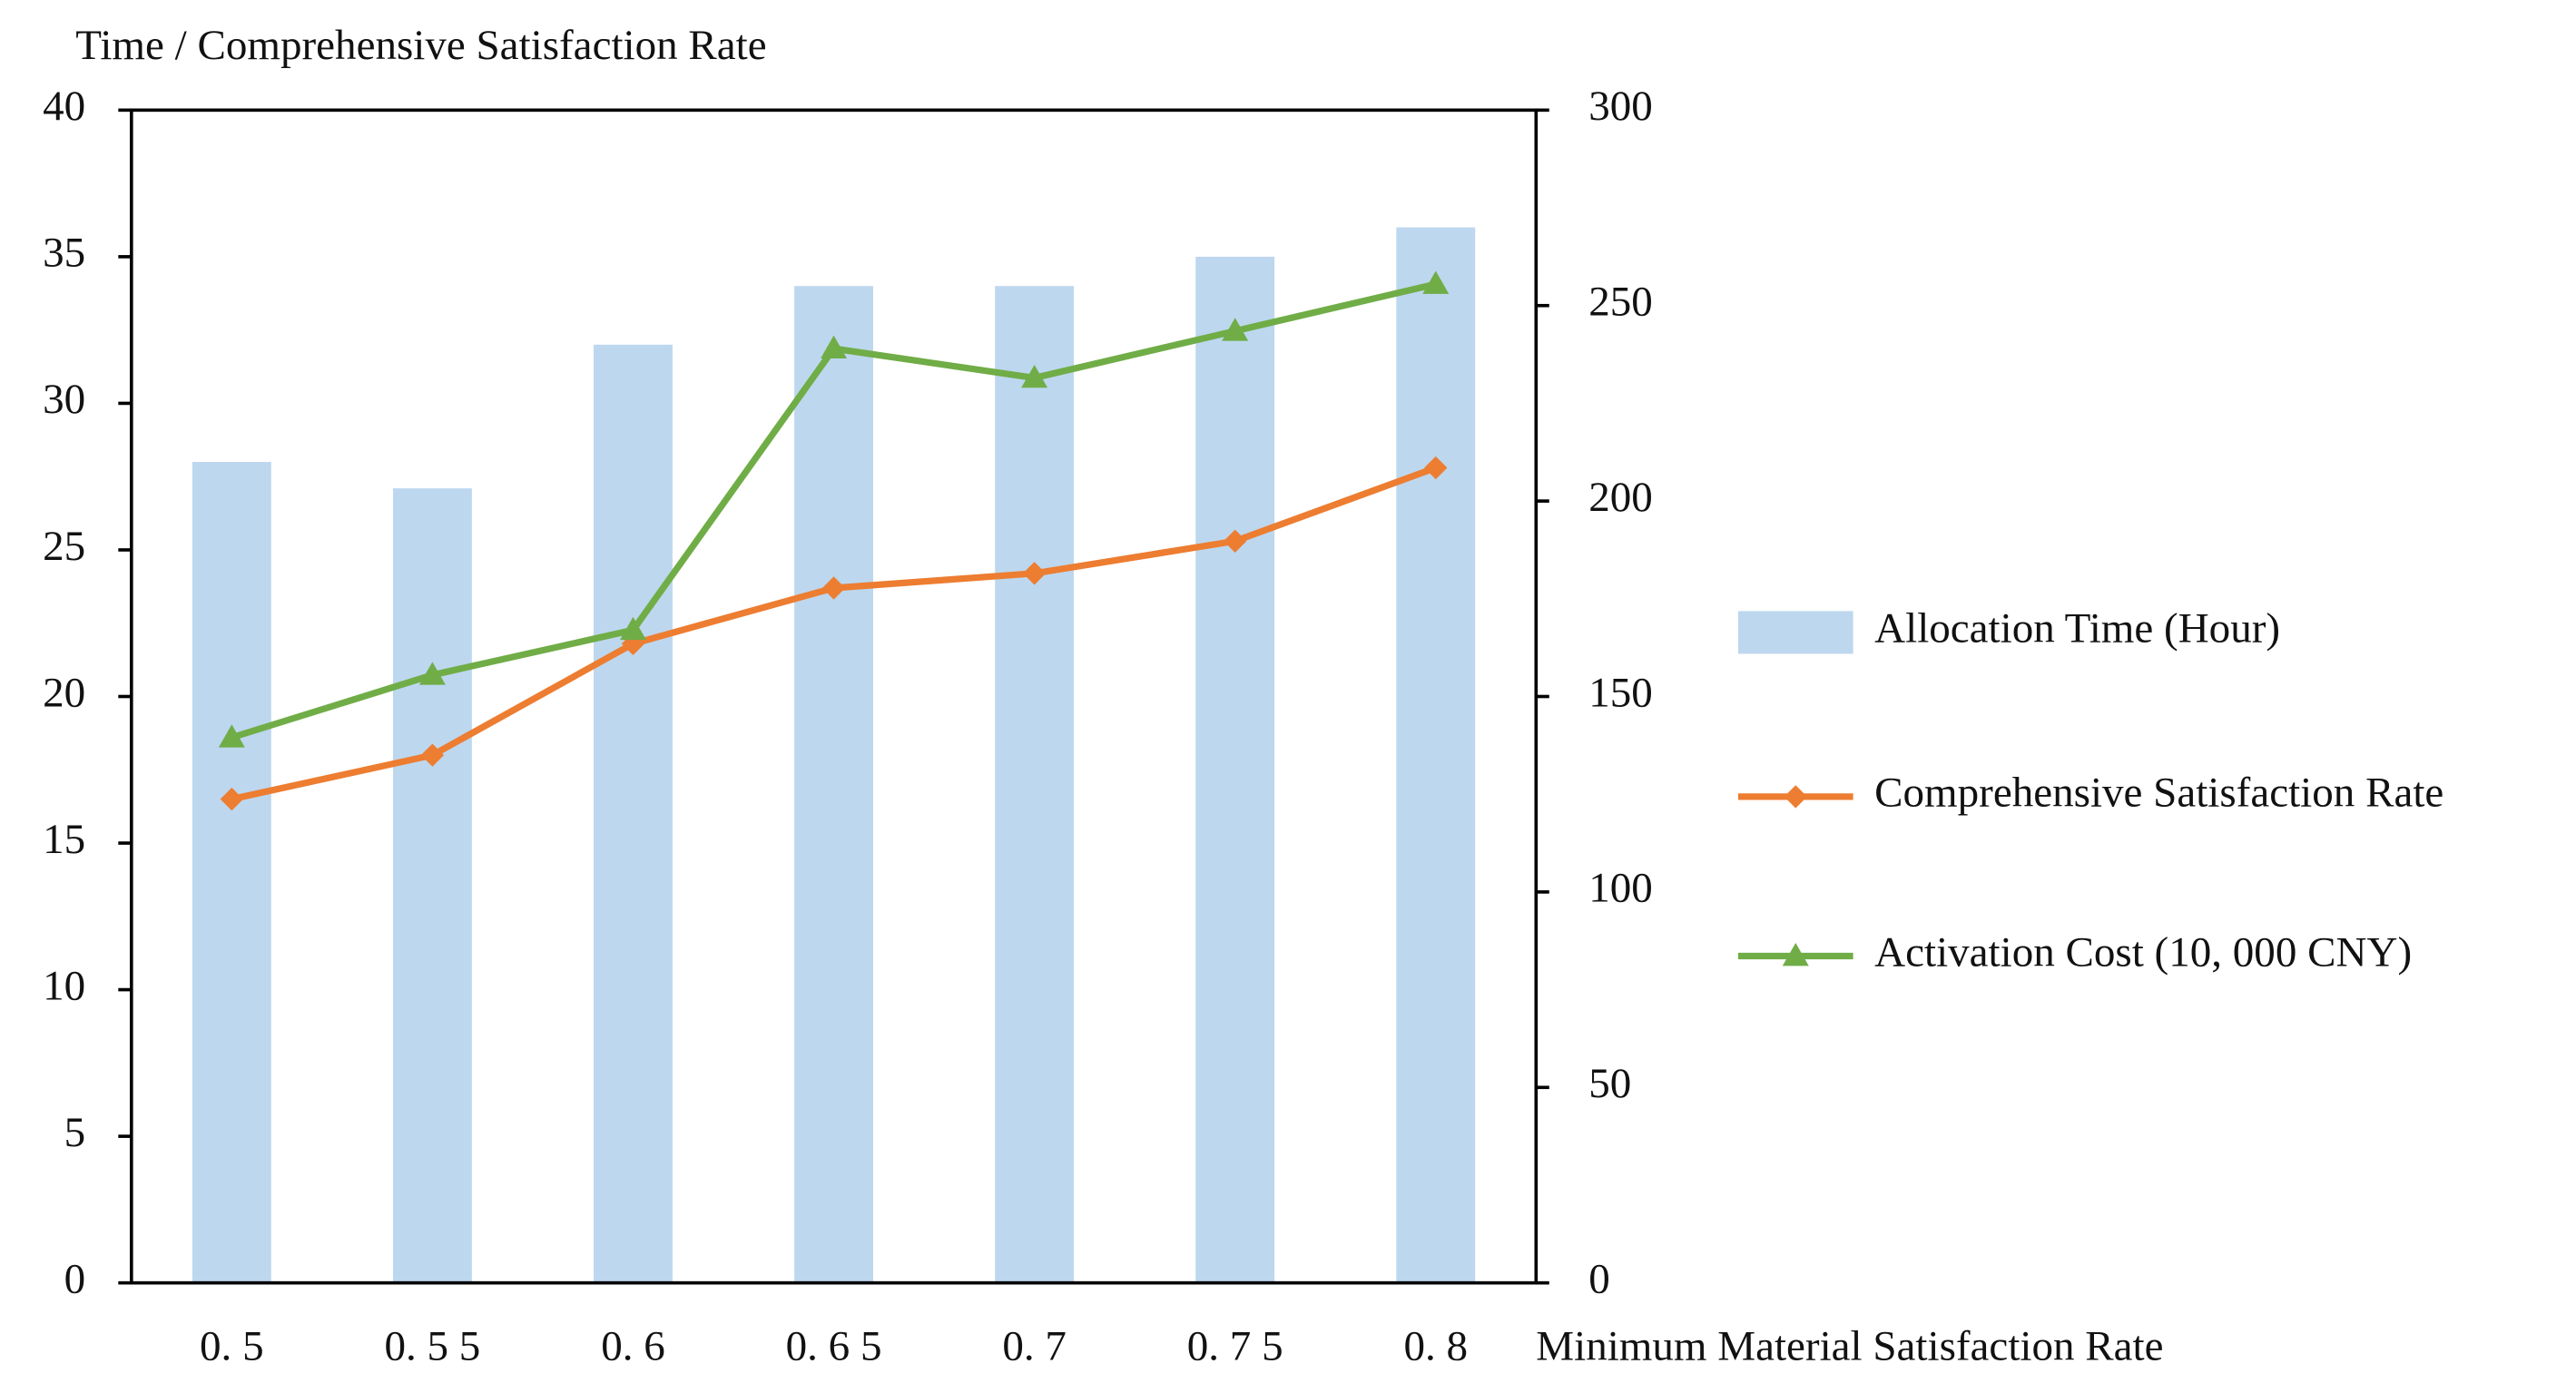 This screenshot has height=1393, width=2576. I want to click on legend-label: Allocation Time (Hour), so click(2077, 628).